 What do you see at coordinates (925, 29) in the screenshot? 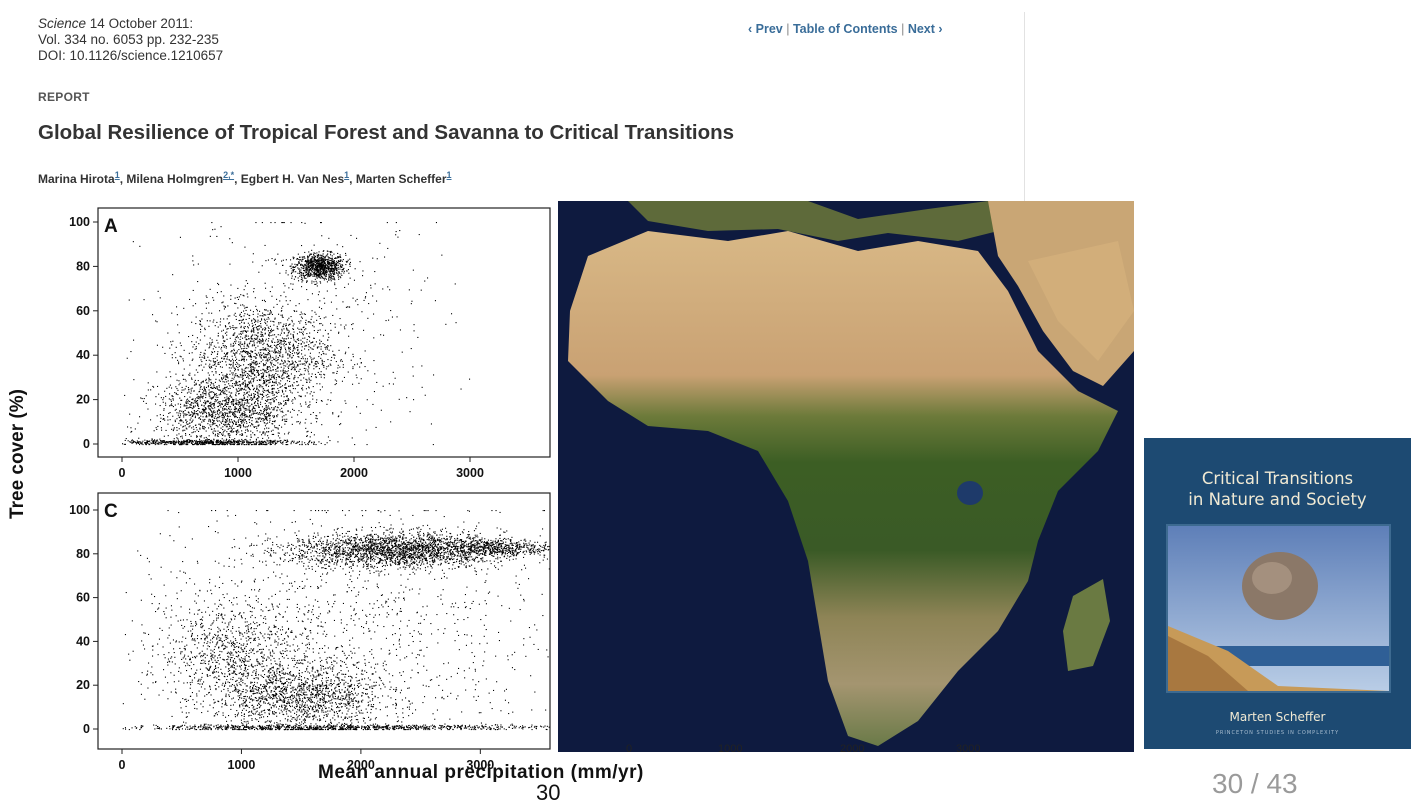
I see `next-link: Next ›` at bounding box center [925, 29].